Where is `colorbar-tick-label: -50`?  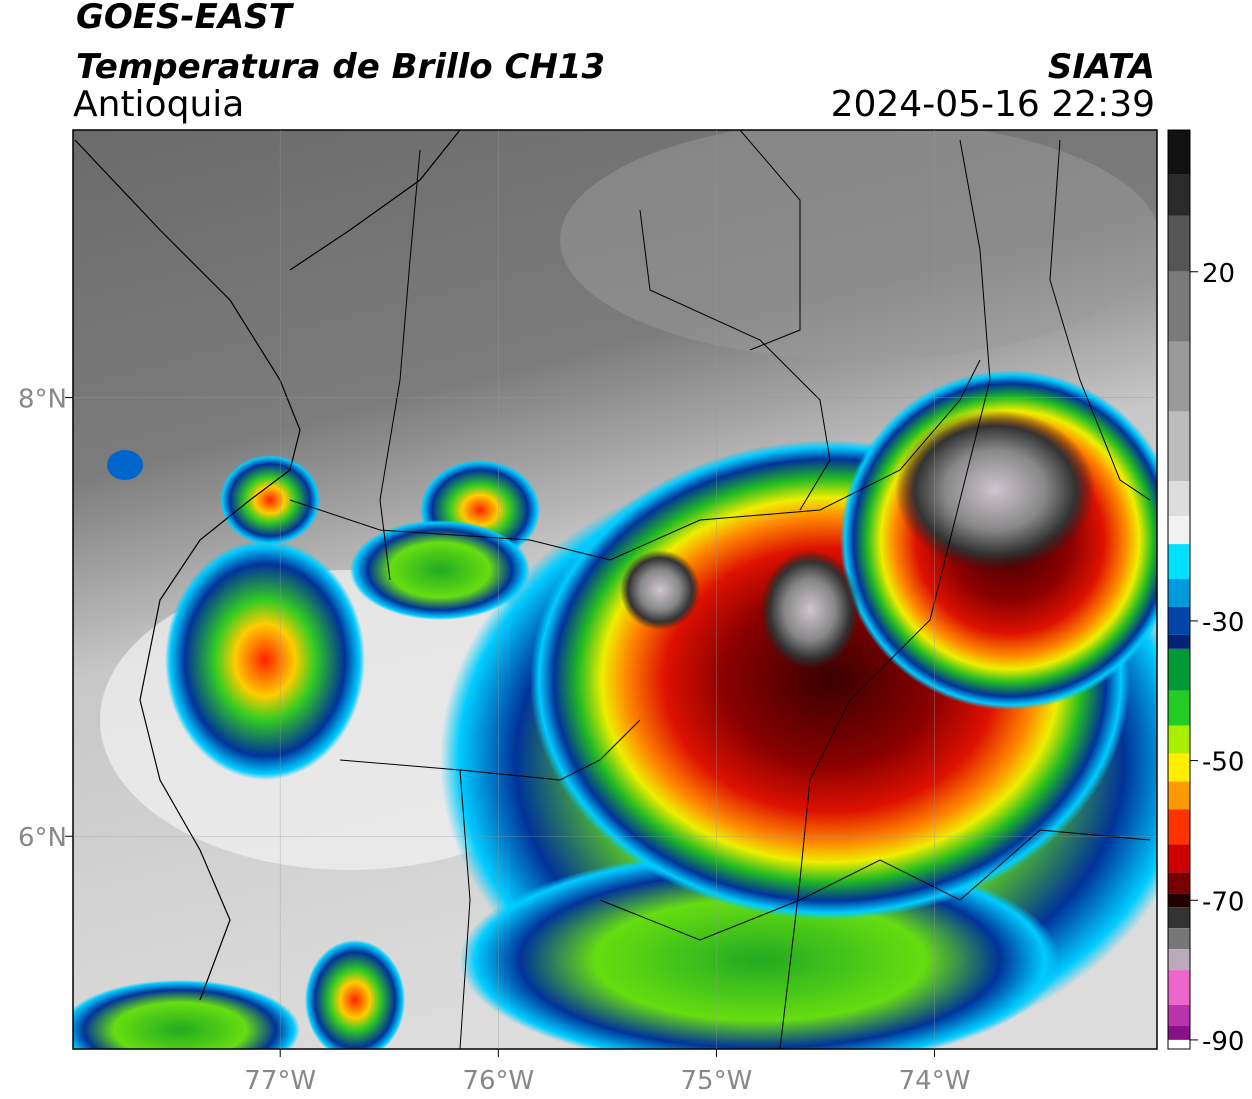 colorbar-tick-label: -50 is located at coordinates (1223, 763).